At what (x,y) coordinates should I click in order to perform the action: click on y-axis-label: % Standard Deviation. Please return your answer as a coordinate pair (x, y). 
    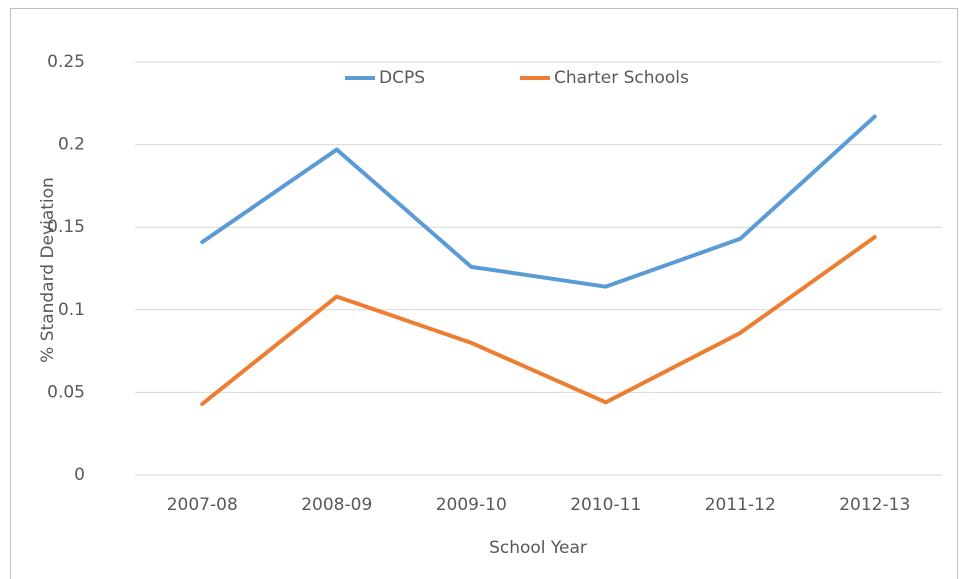
    Looking at the image, I should click on (48, 270).